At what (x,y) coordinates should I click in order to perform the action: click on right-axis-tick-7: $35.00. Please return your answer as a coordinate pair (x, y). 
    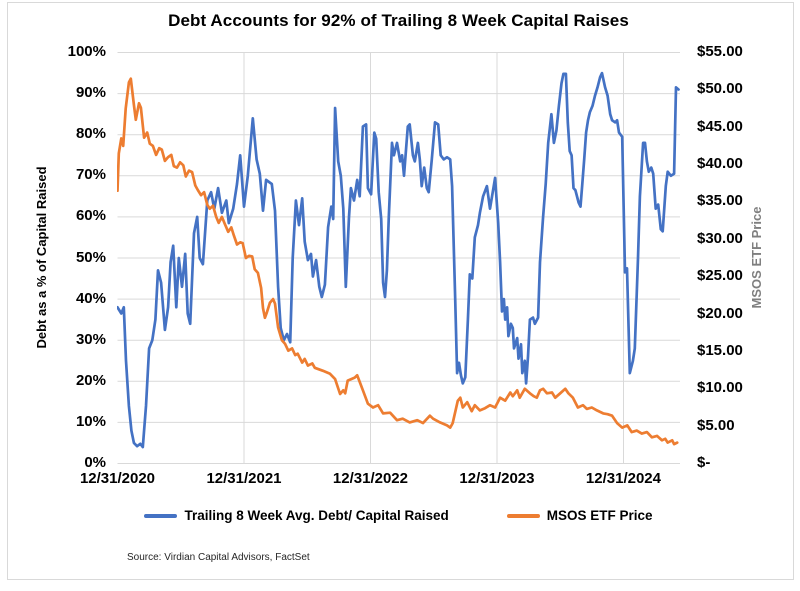
    Looking at the image, I should click on (720, 201).